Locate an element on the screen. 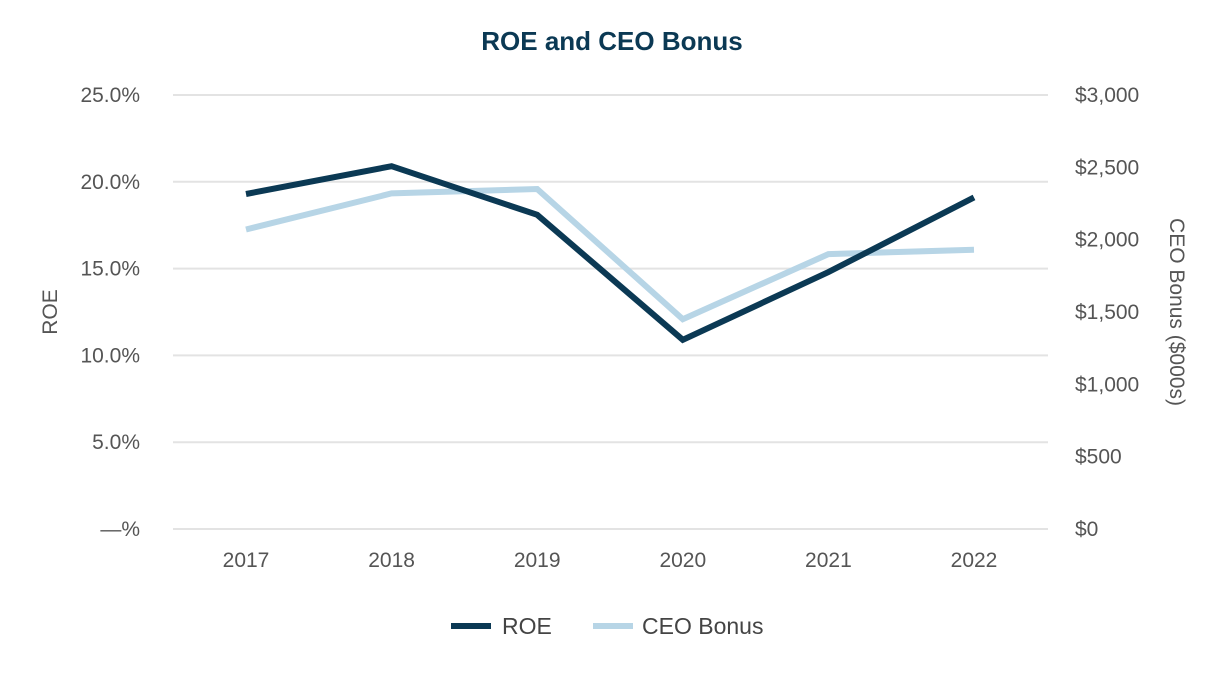 The width and height of the screenshot is (1226, 680). left-tick-label: 10.0% is located at coordinates (110, 355).